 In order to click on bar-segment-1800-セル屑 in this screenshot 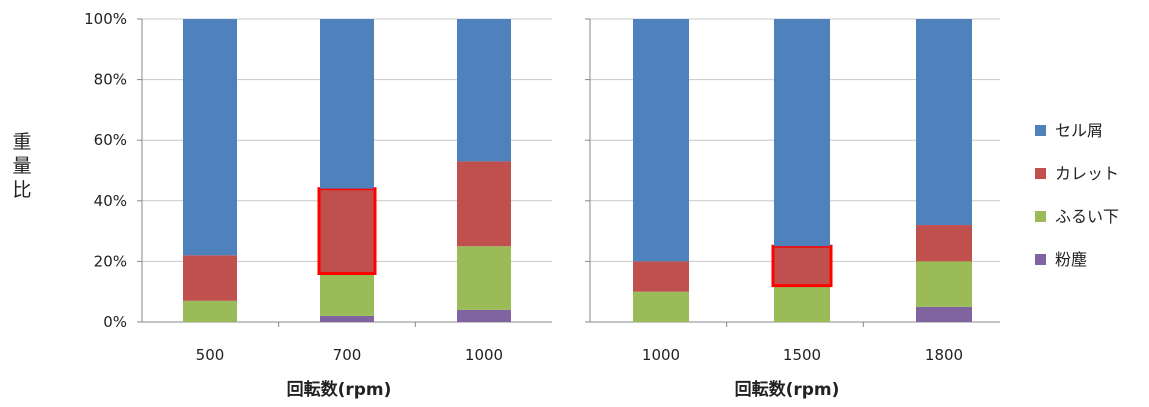, I will do `click(944, 122)`.